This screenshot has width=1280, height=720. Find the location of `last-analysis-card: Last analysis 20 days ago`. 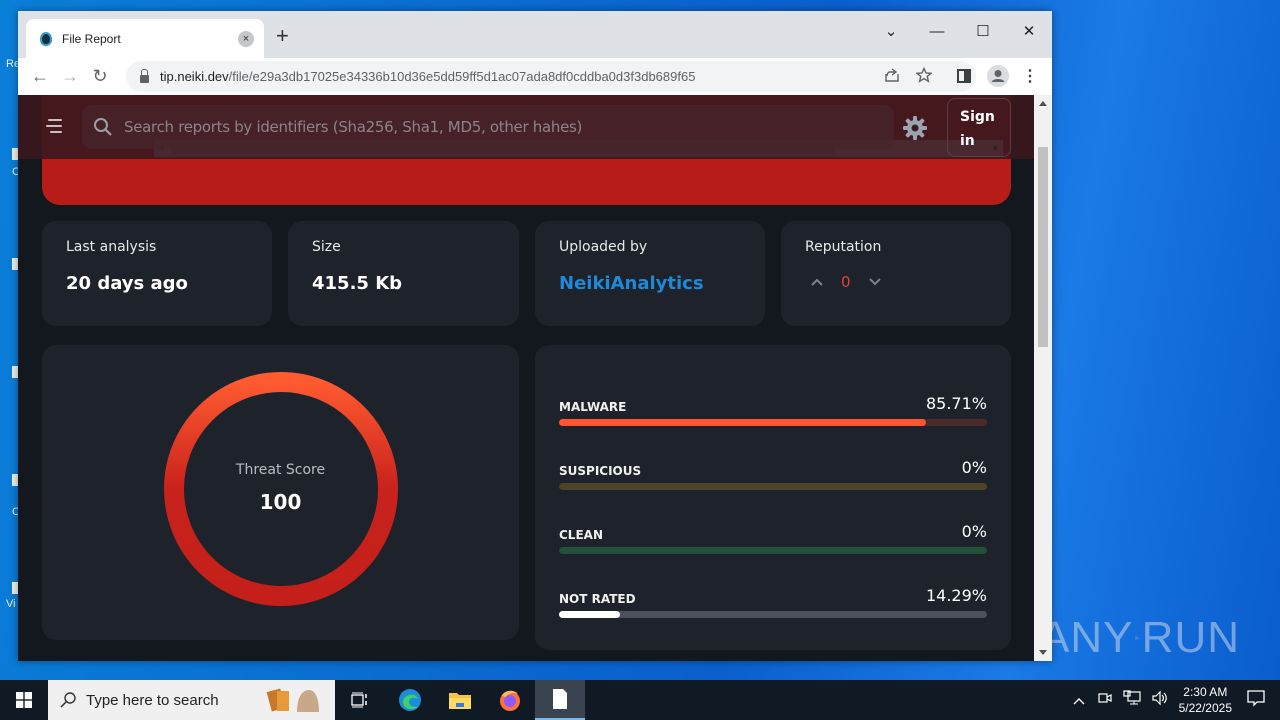

last-analysis-card: Last analysis 20 days ago is located at coordinates (157, 273).